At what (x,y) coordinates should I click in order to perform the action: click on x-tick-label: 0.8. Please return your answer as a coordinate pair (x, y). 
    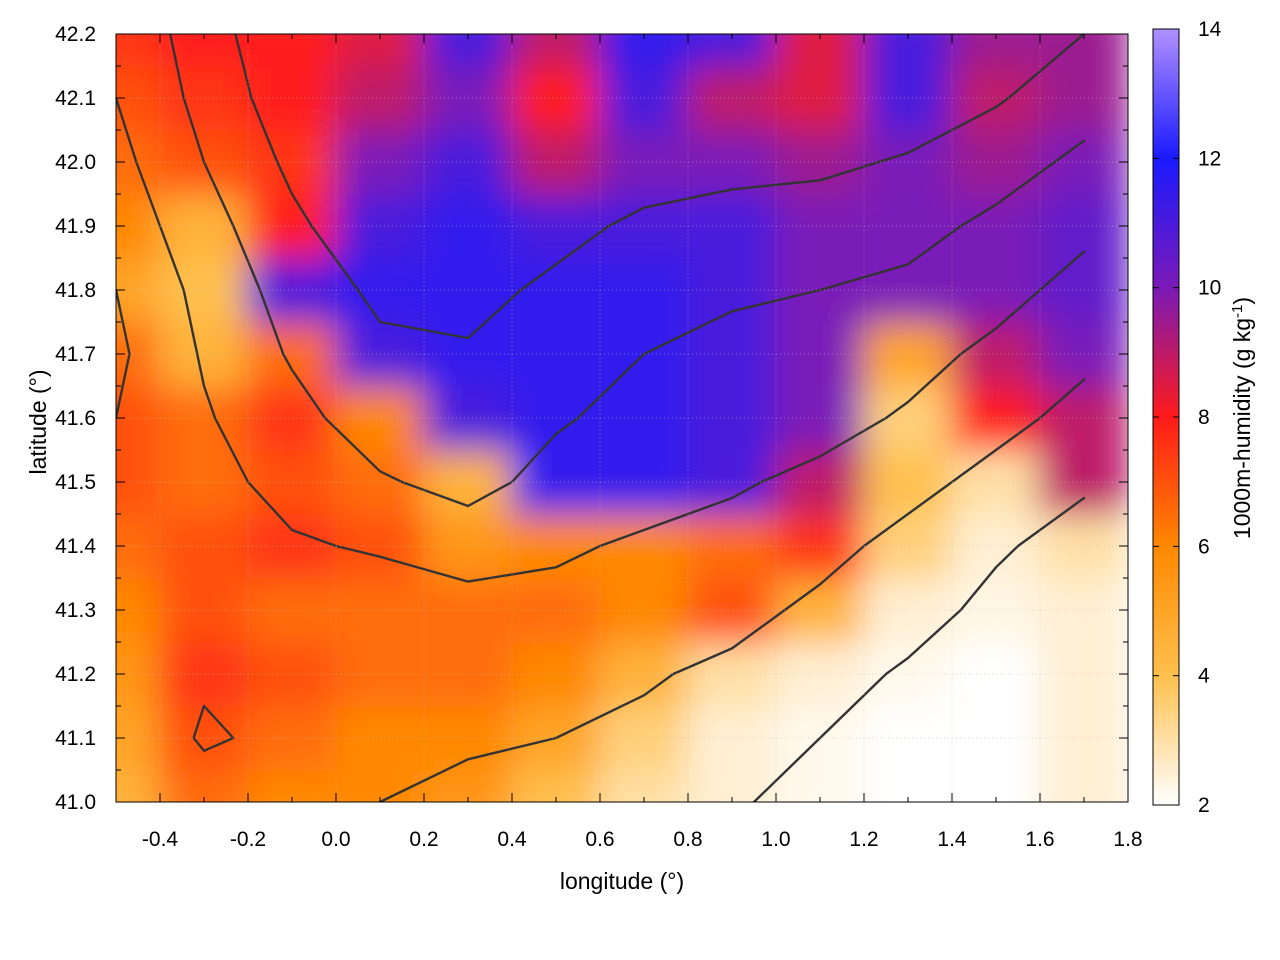
    Looking at the image, I should click on (687, 839).